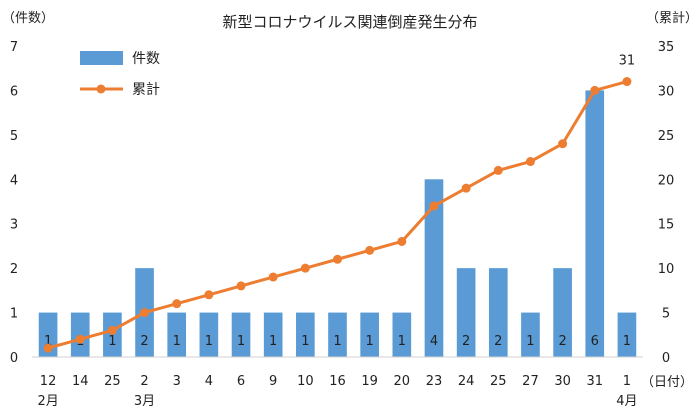 The image size is (700, 420). I want to click on y-tick-left: 3, so click(14, 225).